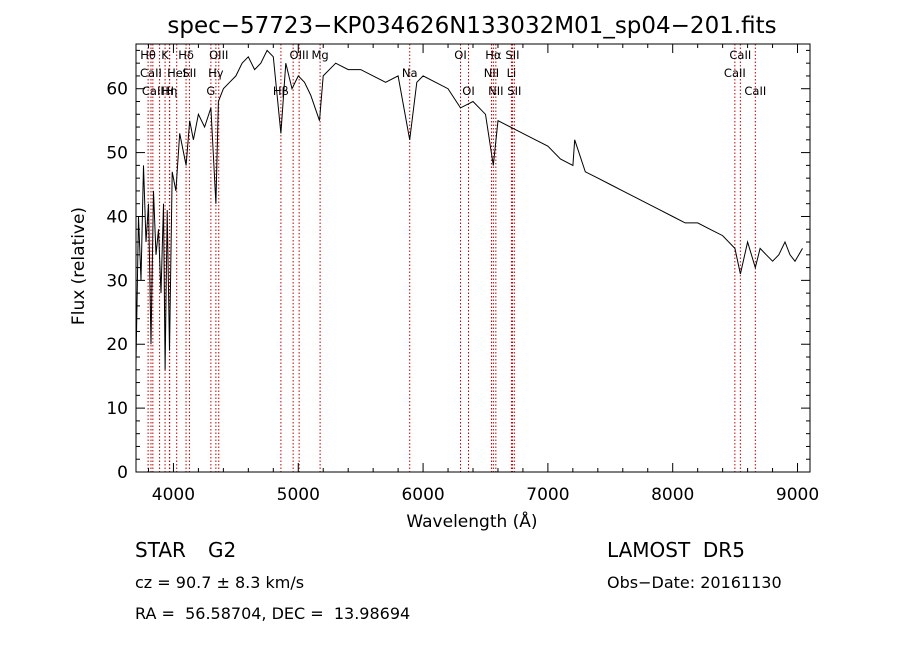 The image size is (900, 649). Describe the element at coordinates (117, 409) in the screenshot. I see `y-tick-label-1: 10` at that location.